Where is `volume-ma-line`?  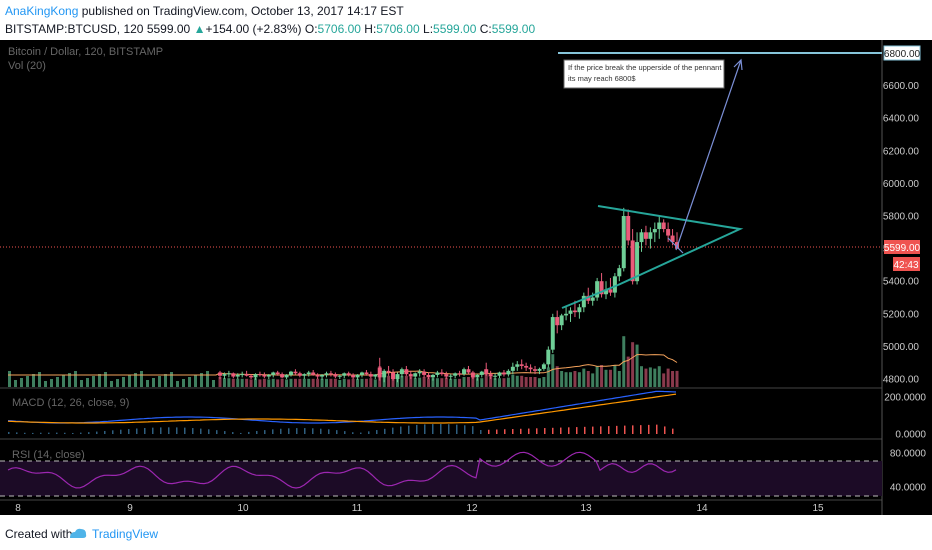
volume-ma-line is located at coordinates (343, 365).